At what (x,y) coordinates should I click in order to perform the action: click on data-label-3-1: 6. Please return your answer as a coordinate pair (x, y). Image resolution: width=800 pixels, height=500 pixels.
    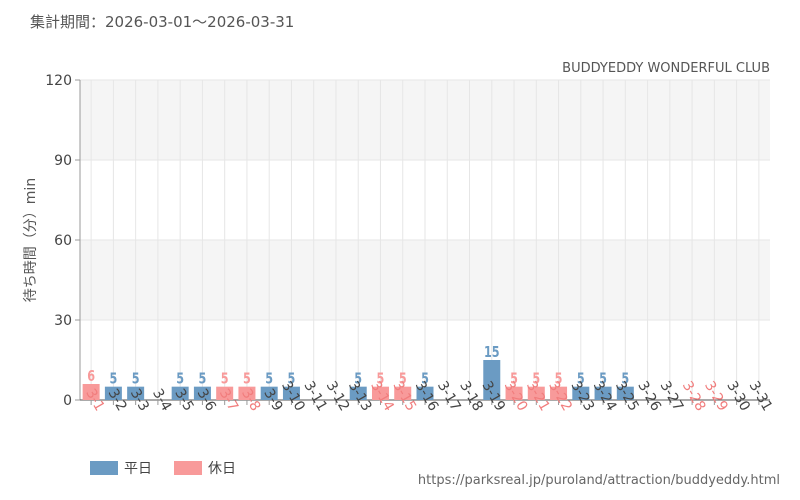
    Looking at the image, I should click on (91, 377).